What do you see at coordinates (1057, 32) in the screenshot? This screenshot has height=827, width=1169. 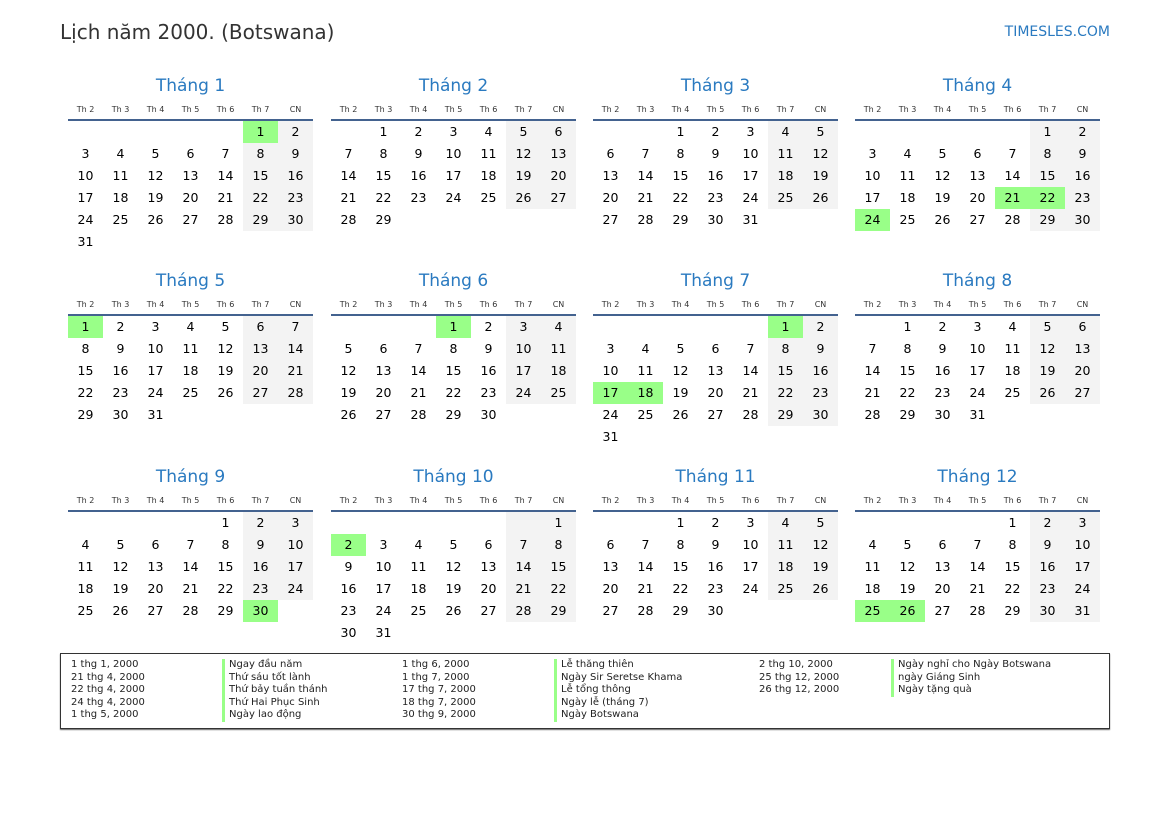 I see `site-link: TIMESLES.COM` at bounding box center [1057, 32].